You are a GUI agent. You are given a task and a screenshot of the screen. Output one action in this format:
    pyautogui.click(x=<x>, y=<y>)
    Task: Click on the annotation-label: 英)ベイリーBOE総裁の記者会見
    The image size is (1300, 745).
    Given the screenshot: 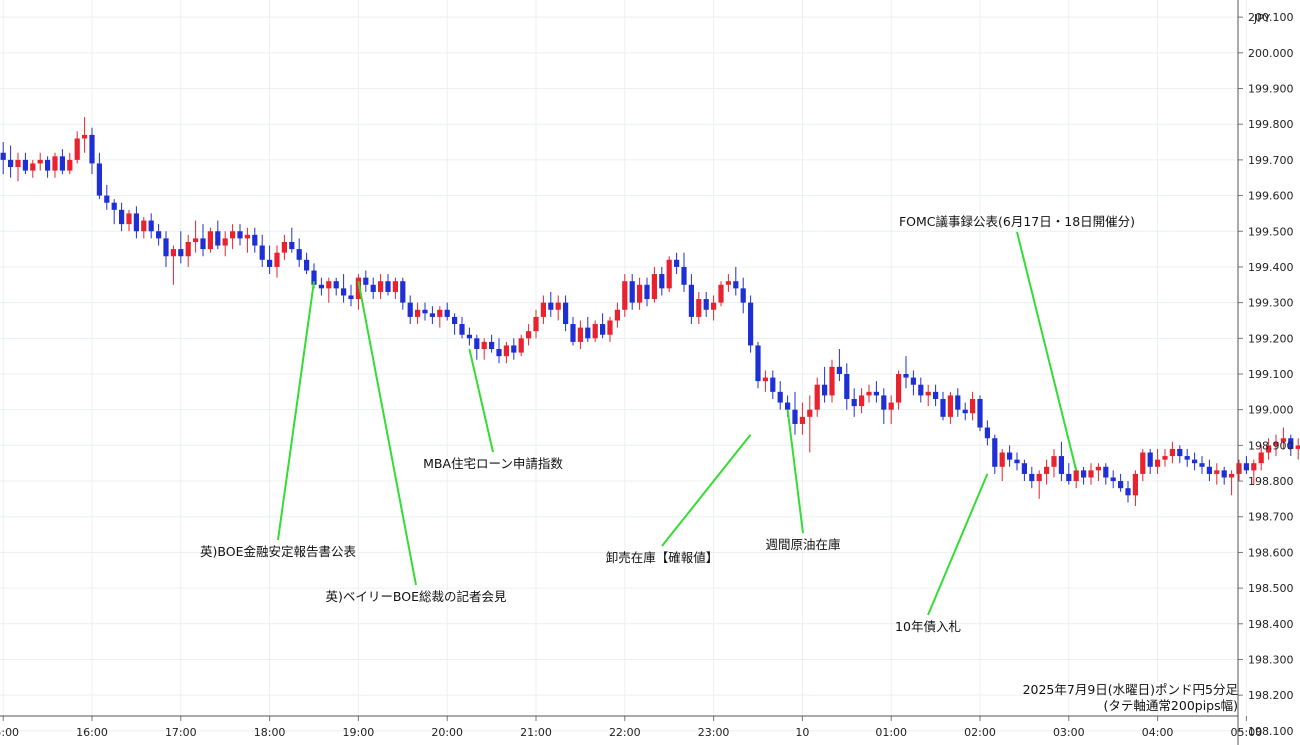 What is the action you would take?
    pyautogui.click(x=416, y=596)
    